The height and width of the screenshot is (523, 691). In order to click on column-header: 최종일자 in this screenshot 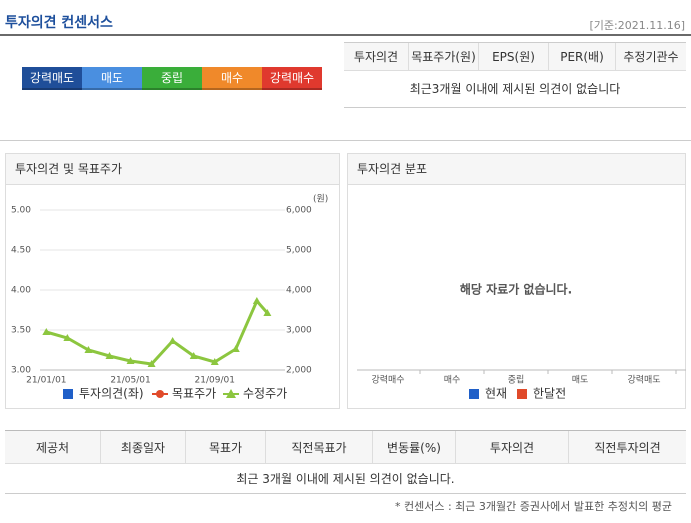, I will do `click(142, 447)`.